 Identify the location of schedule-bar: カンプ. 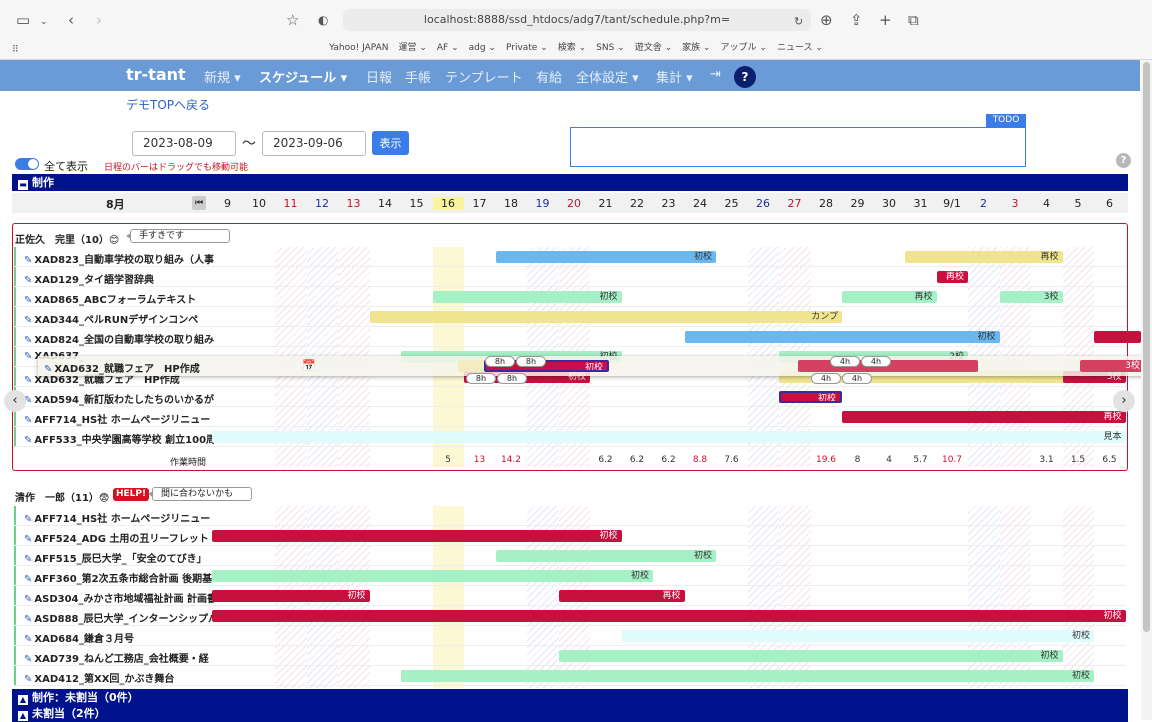
(605, 317).